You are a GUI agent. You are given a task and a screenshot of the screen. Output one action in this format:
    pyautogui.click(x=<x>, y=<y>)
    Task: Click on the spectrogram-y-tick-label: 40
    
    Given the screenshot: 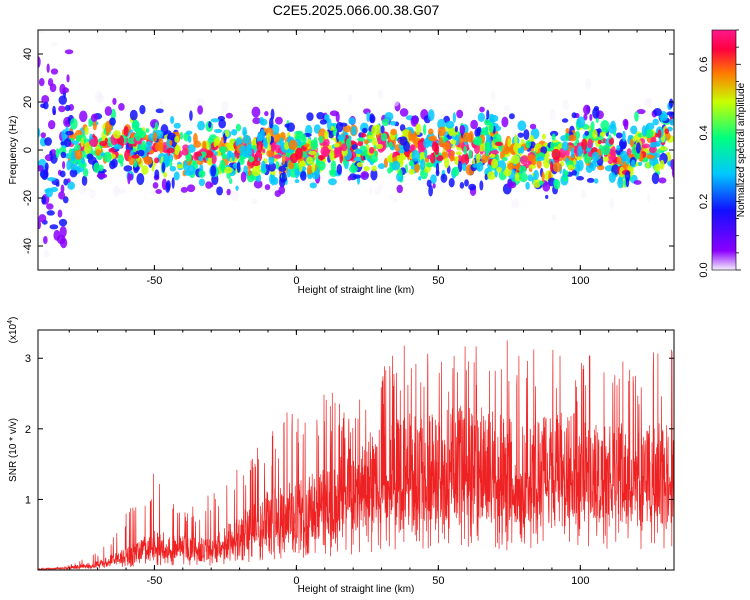 What is the action you would take?
    pyautogui.click(x=28, y=54)
    